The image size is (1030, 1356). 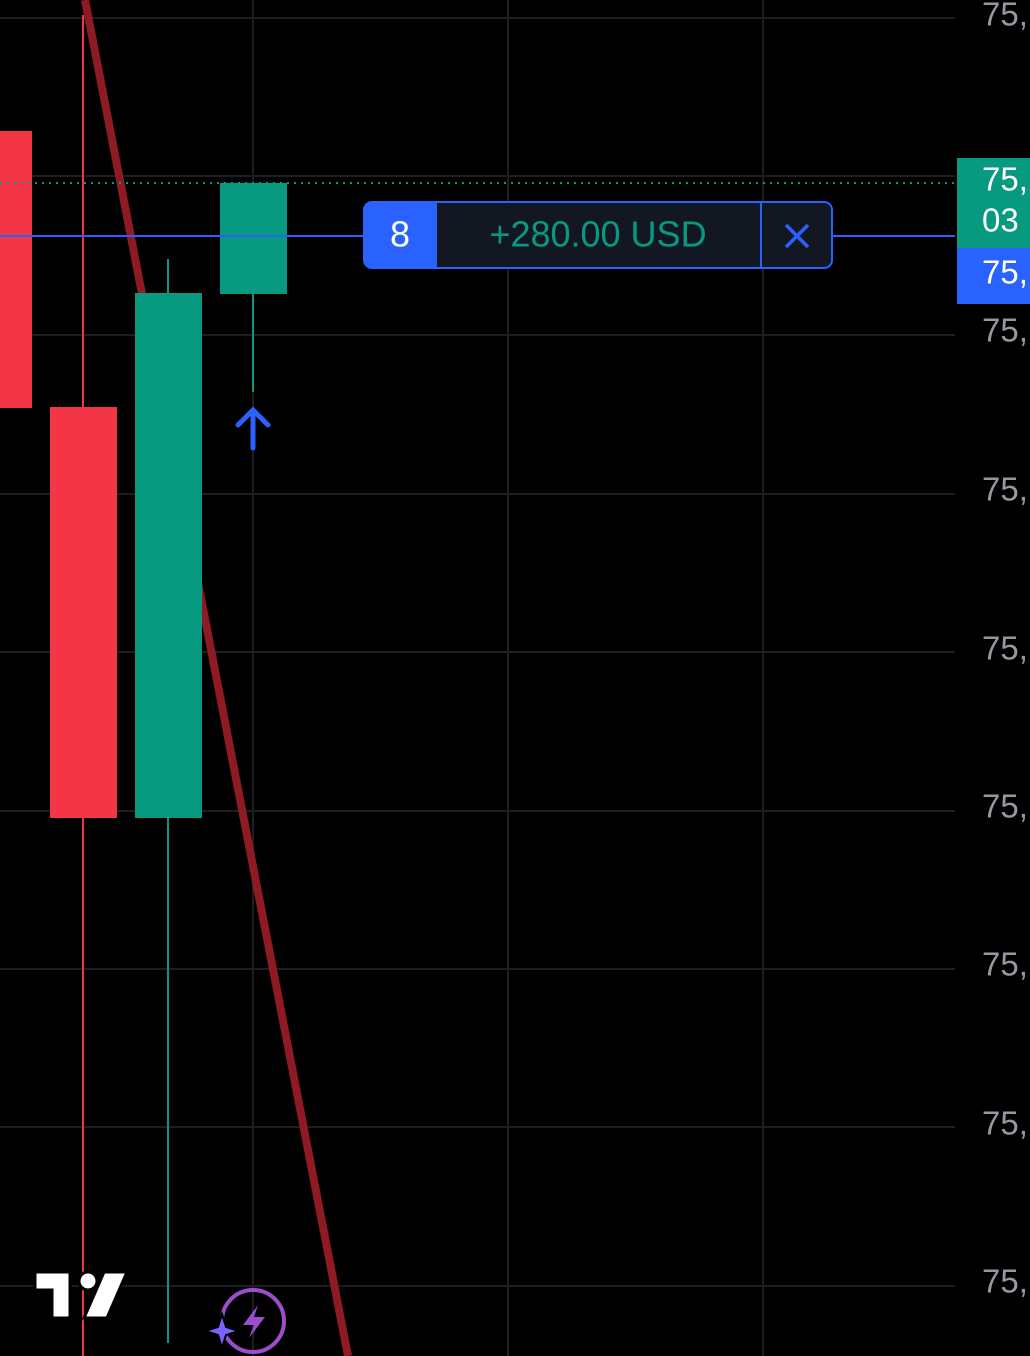 I want to click on close-button, so click(x=797, y=236).